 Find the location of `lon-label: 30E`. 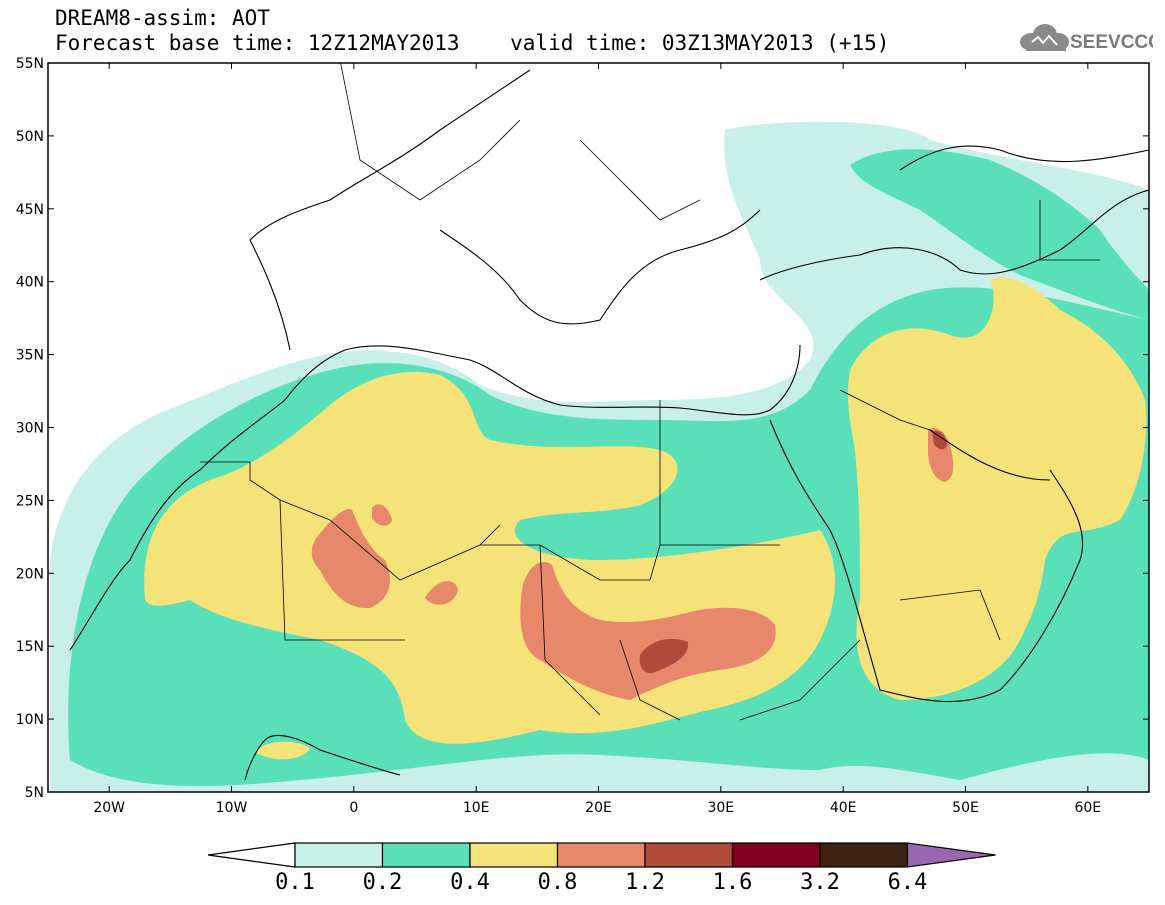

lon-label: 30E is located at coordinates (720, 808).